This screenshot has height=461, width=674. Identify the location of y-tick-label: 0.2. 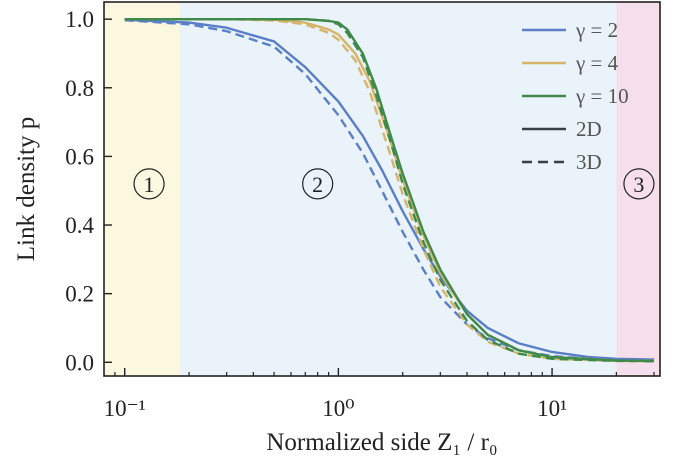
(79, 294).